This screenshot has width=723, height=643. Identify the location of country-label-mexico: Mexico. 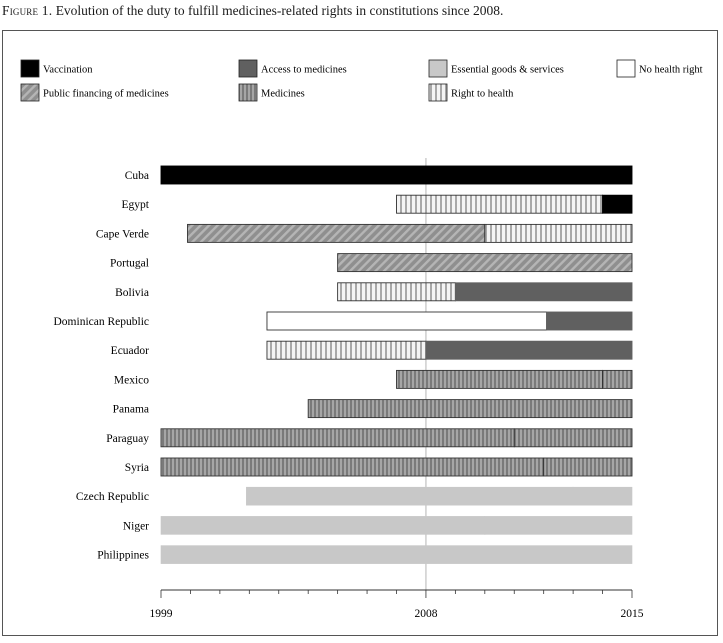
(131, 380).